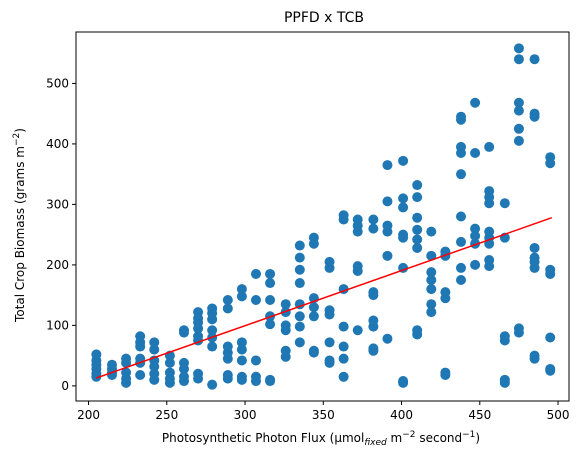 Image resolution: width=579 pixels, height=460 pixels. What do you see at coordinates (57, 83) in the screenshot?
I see `y-tick-label: 500` at bounding box center [57, 83].